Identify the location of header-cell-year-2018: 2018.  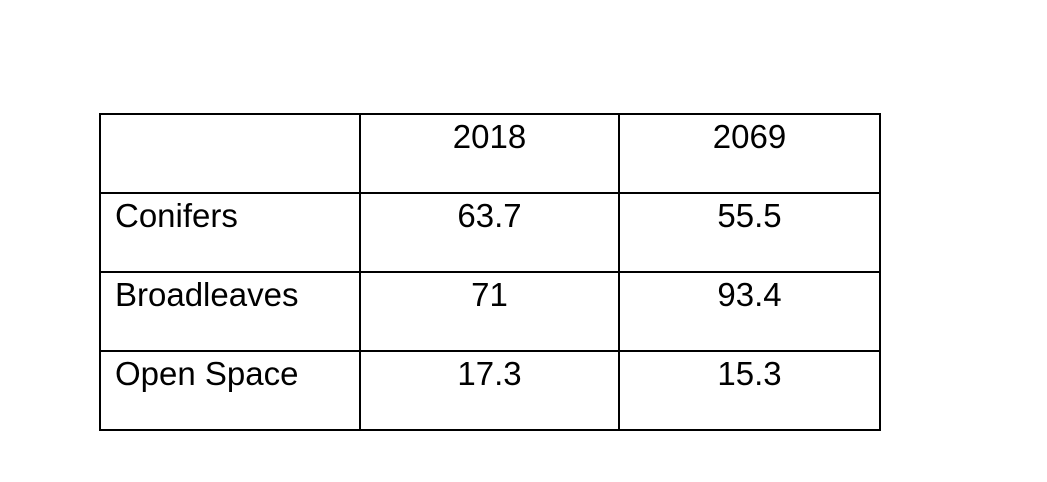
(489, 153).